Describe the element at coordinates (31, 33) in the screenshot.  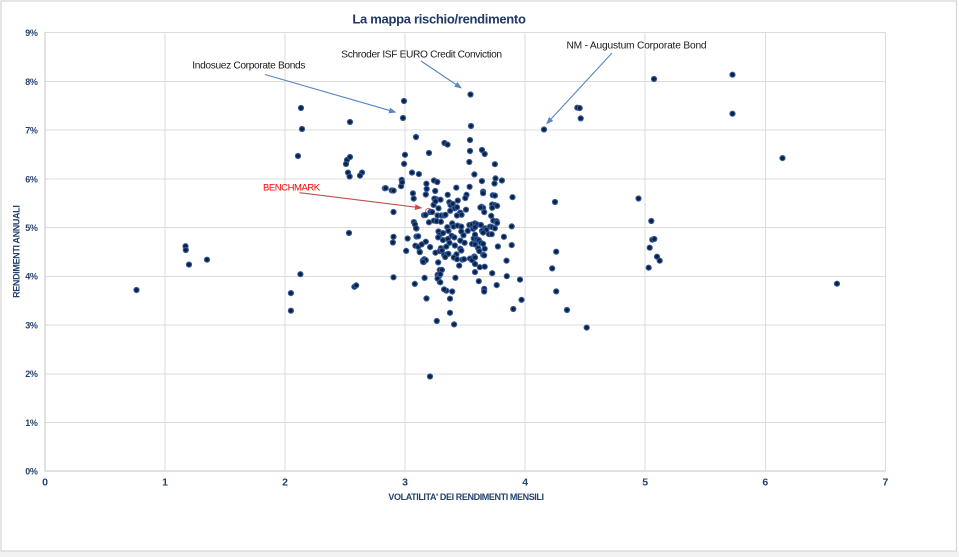
I see `svg-text: 9%` at that location.